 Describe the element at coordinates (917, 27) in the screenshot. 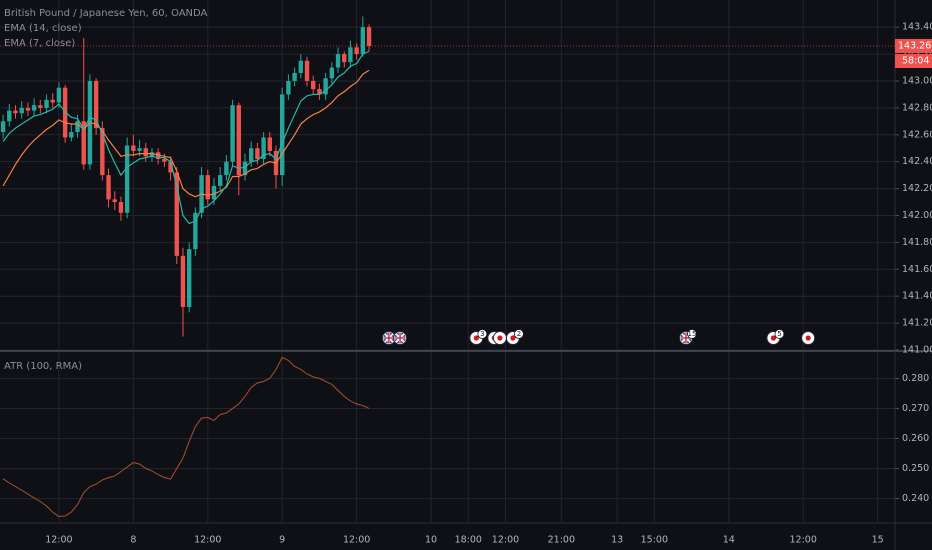

I see `y-tick-label: 143.400` at that location.